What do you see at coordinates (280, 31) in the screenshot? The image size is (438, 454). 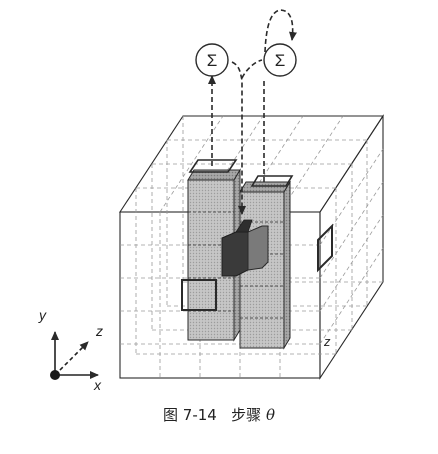 I see `arrow-loop-back` at bounding box center [280, 31].